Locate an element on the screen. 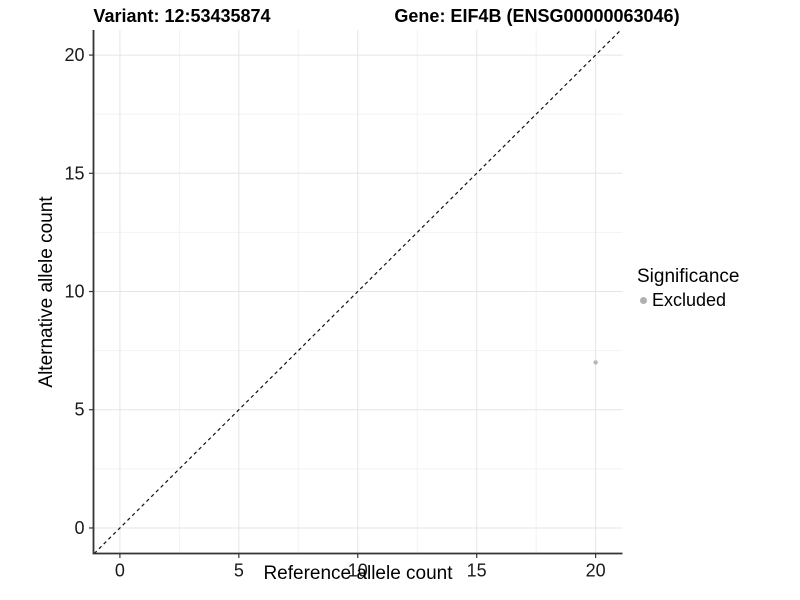 This screenshot has height=600, width=800. y-tick-label: 10 is located at coordinates (74, 292).